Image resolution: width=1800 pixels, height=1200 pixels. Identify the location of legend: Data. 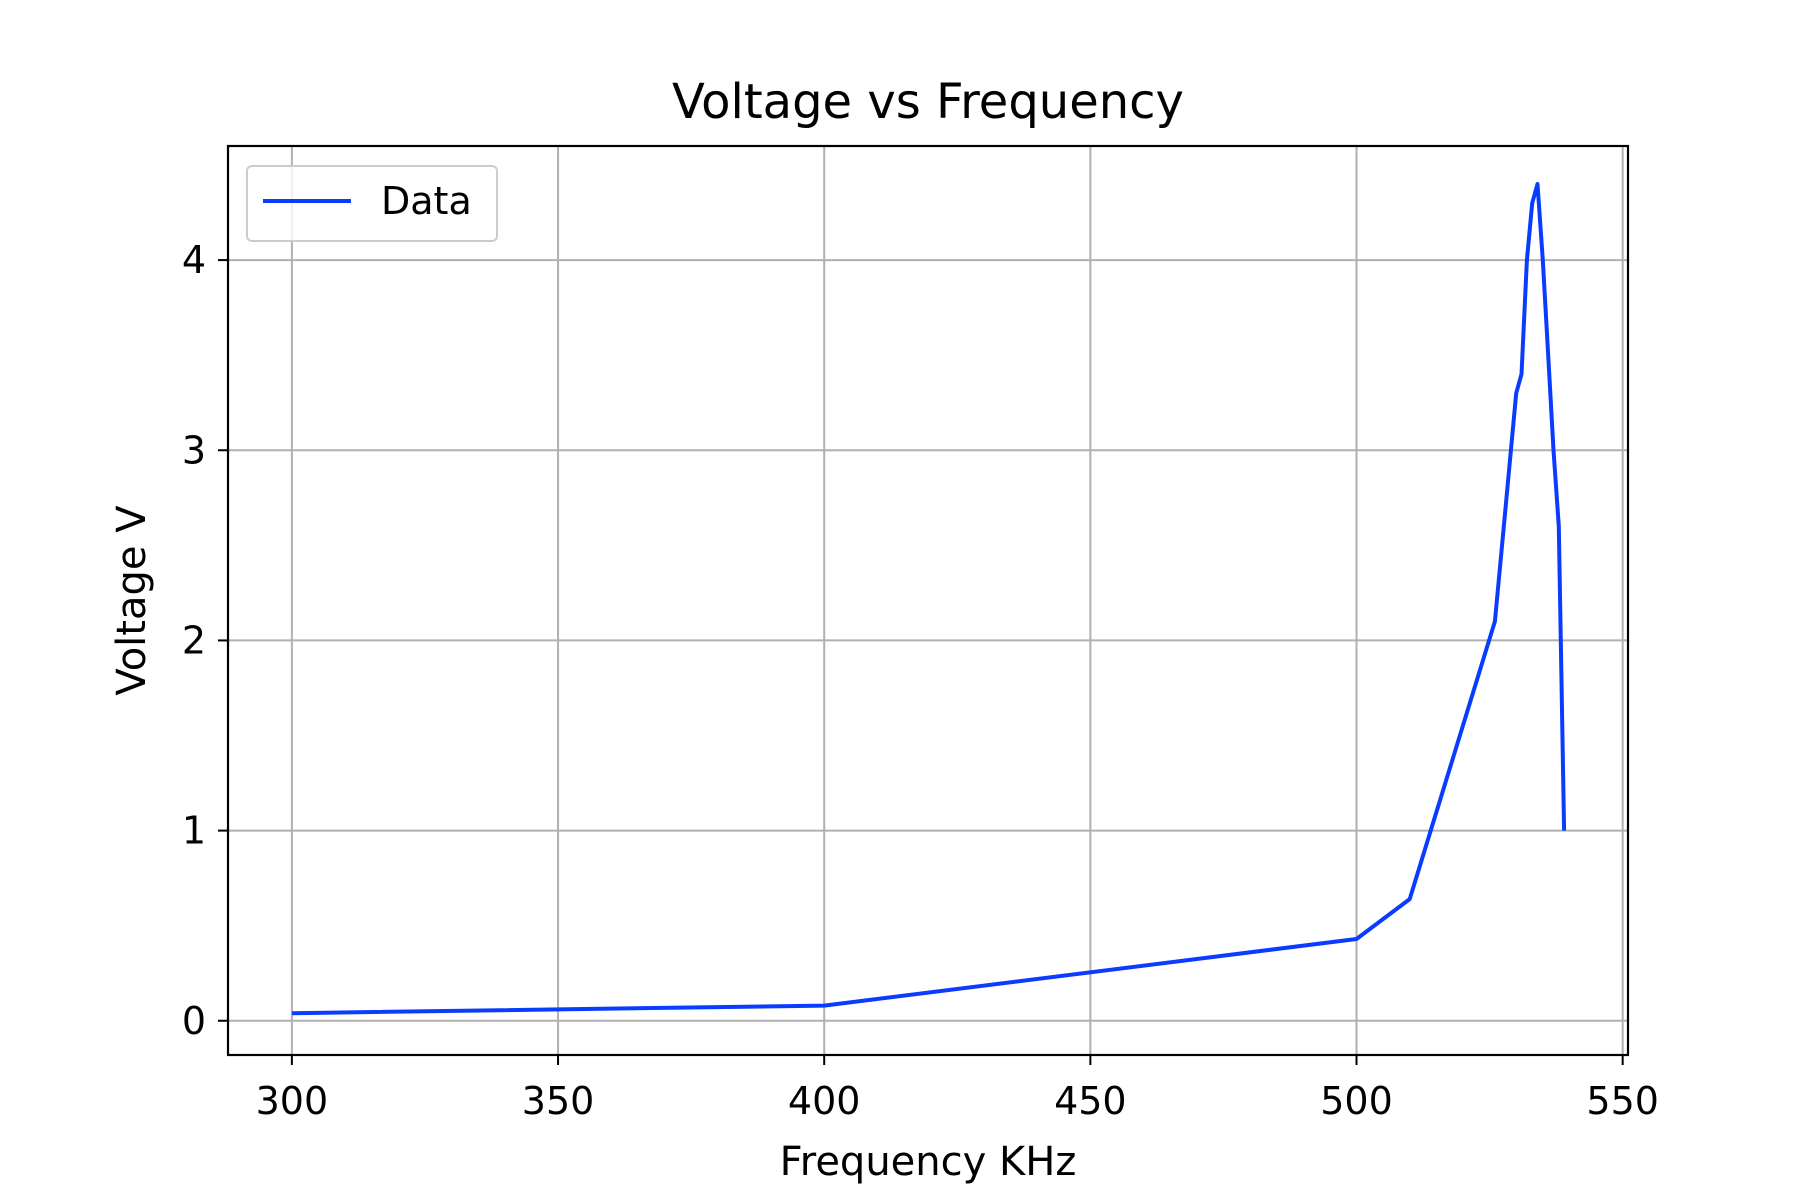
(372, 203).